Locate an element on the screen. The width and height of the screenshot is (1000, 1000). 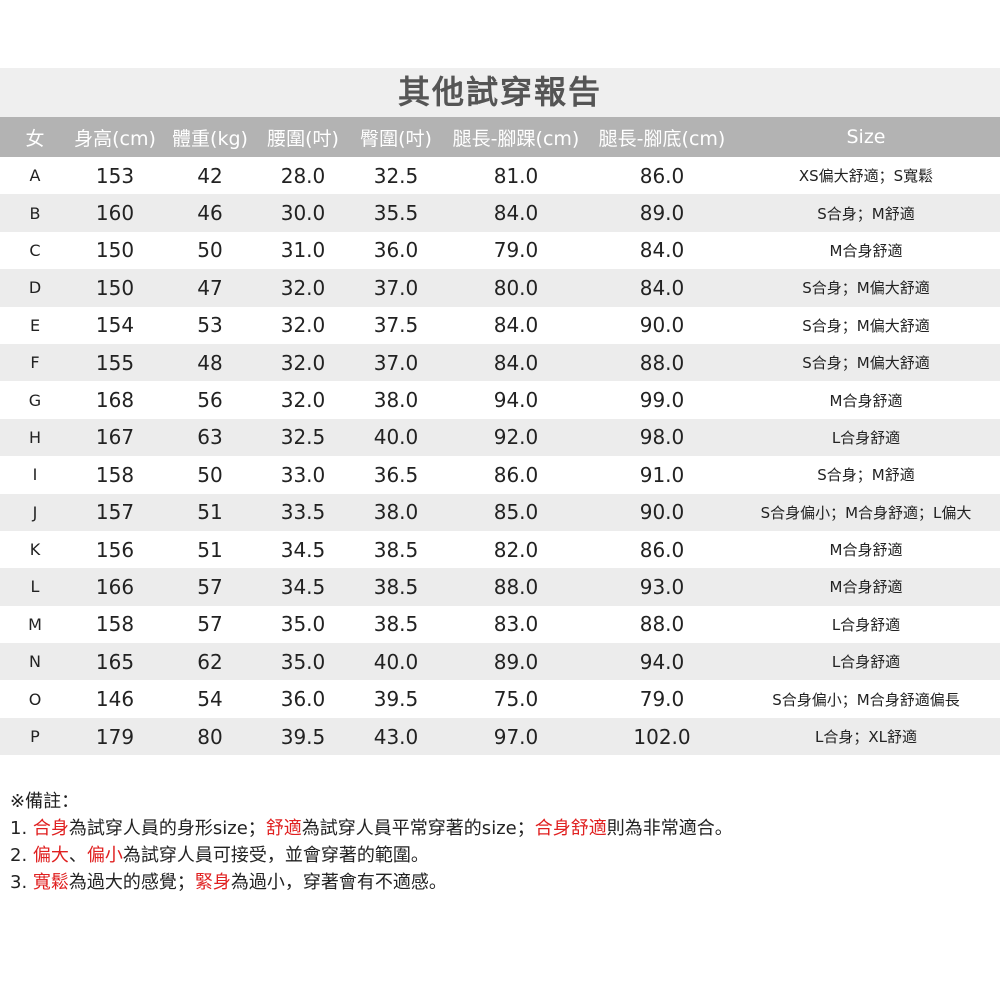
note-text: 為試穿人員的身形size； is located at coordinates (167, 828).